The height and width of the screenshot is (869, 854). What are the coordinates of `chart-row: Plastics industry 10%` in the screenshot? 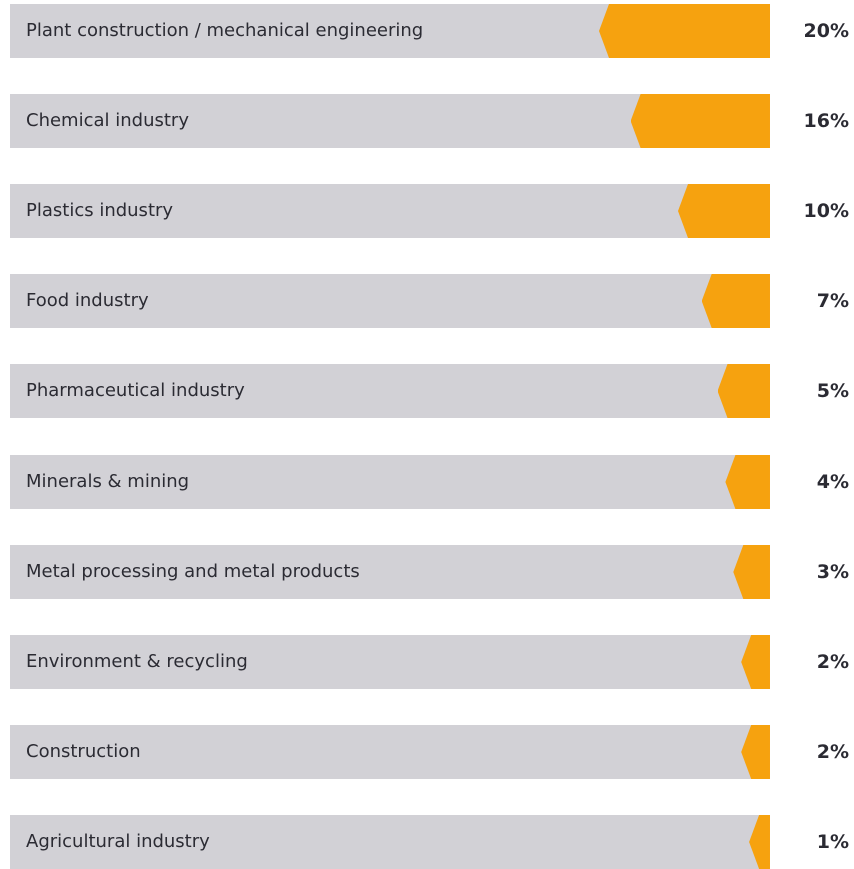 It's located at (432, 211).